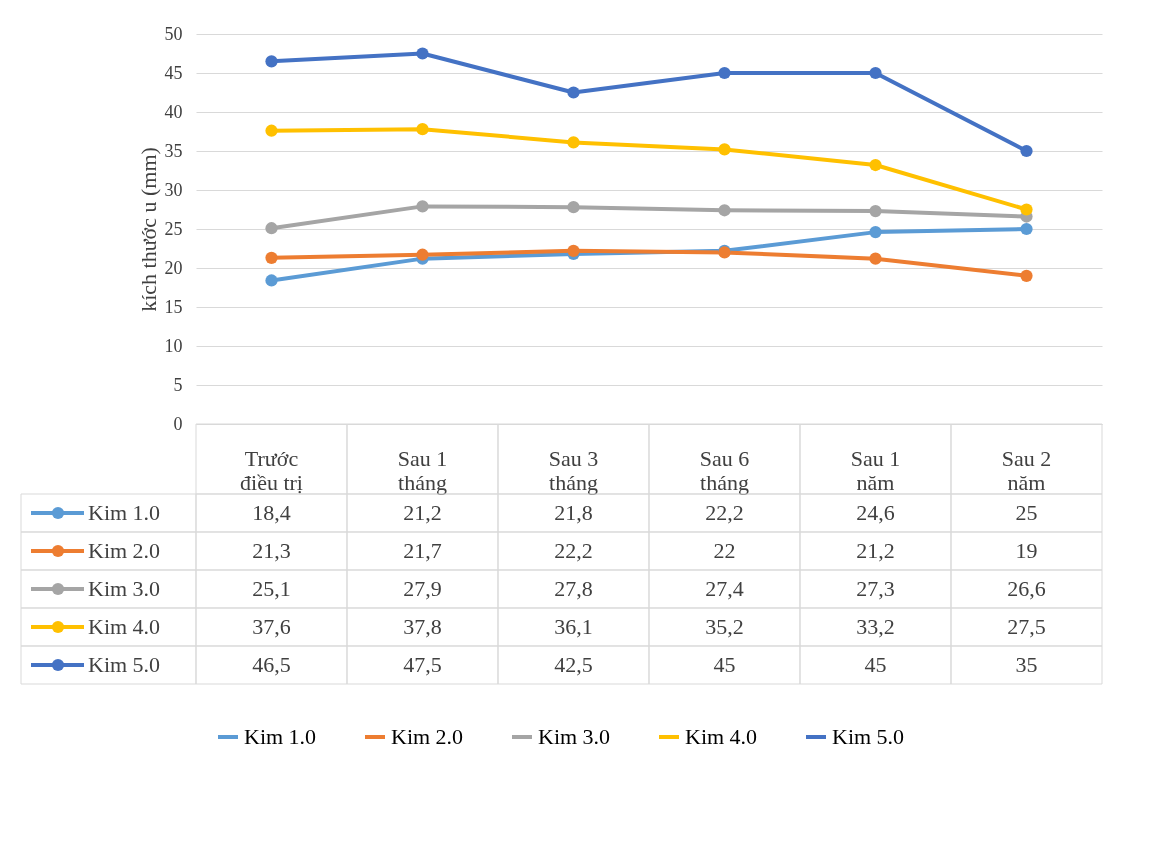  Describe the element at coordinates (173, 189) in the screenshot. I see `y-tick-label: 30` at that location.